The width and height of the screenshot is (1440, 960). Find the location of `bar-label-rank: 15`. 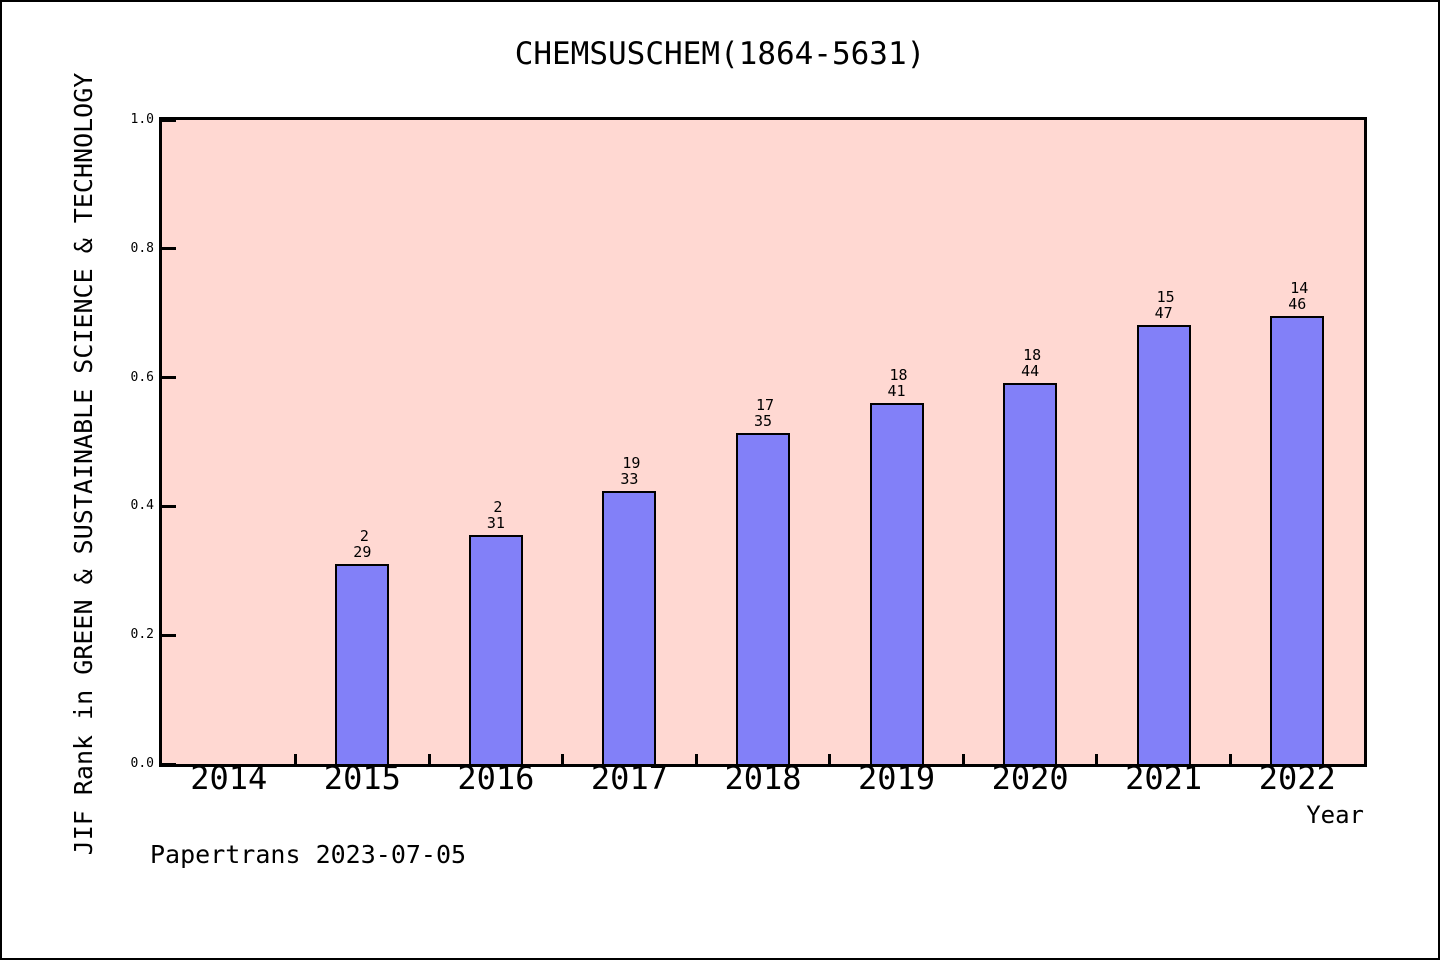

bar-label-rank: 15 is located at coordinates (1165, 297).